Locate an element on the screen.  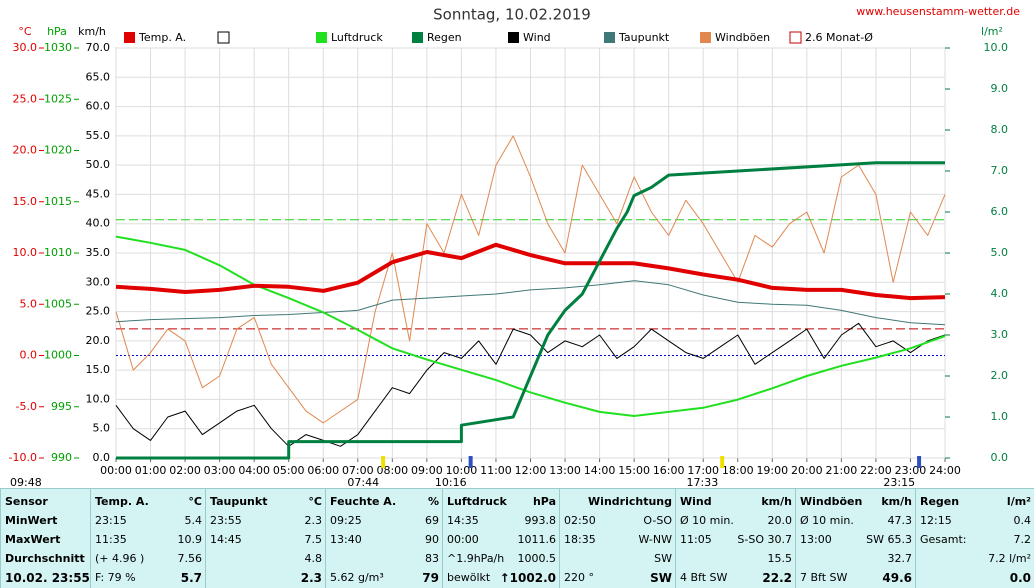
y-tick-label: 990 is located at coordinates (61, 457).